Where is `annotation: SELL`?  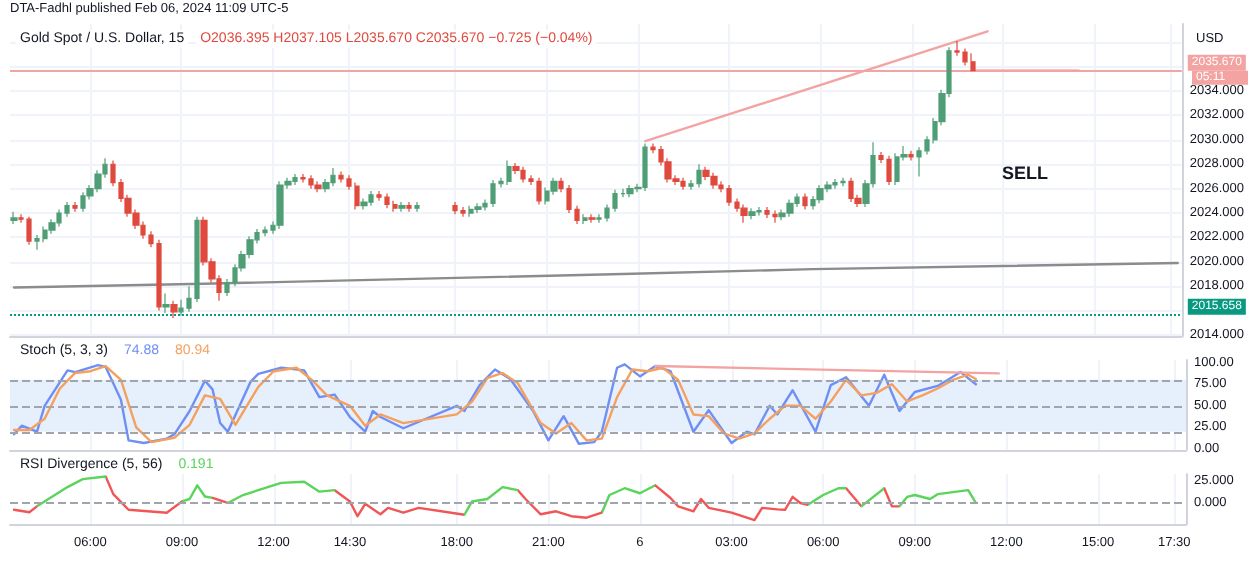
annotation: SELL is located at coordinates (1026, 173).